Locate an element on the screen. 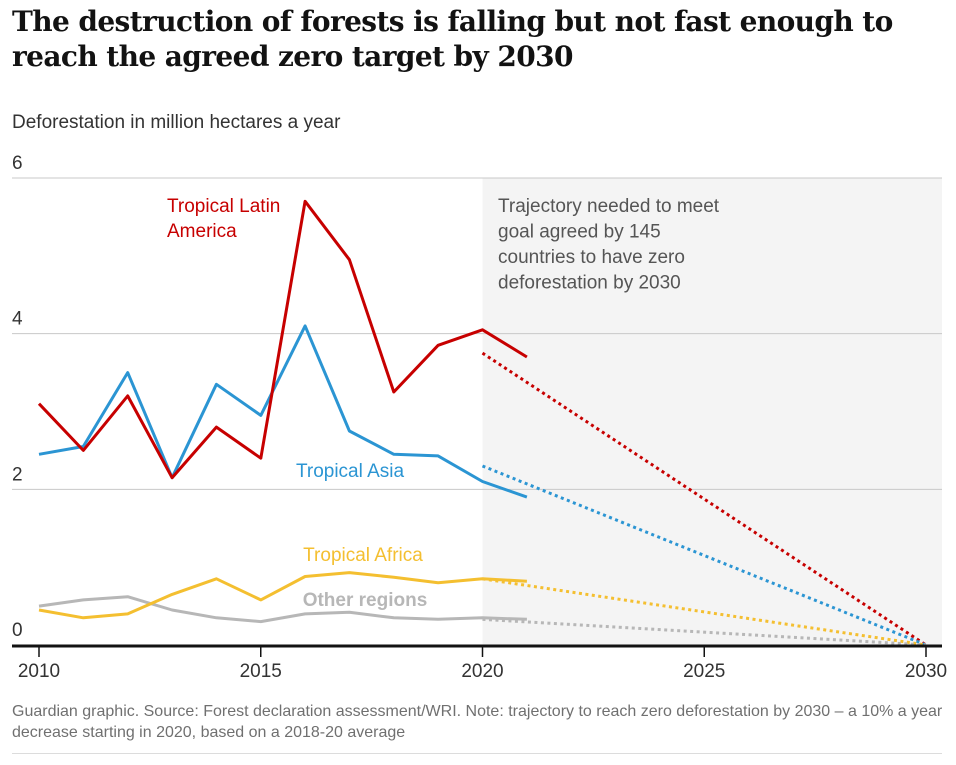 The width and height of the screenshot is (956, 765). chart-subtitle: Deforestation in million hectares a year is located at coordinates (176, 122).